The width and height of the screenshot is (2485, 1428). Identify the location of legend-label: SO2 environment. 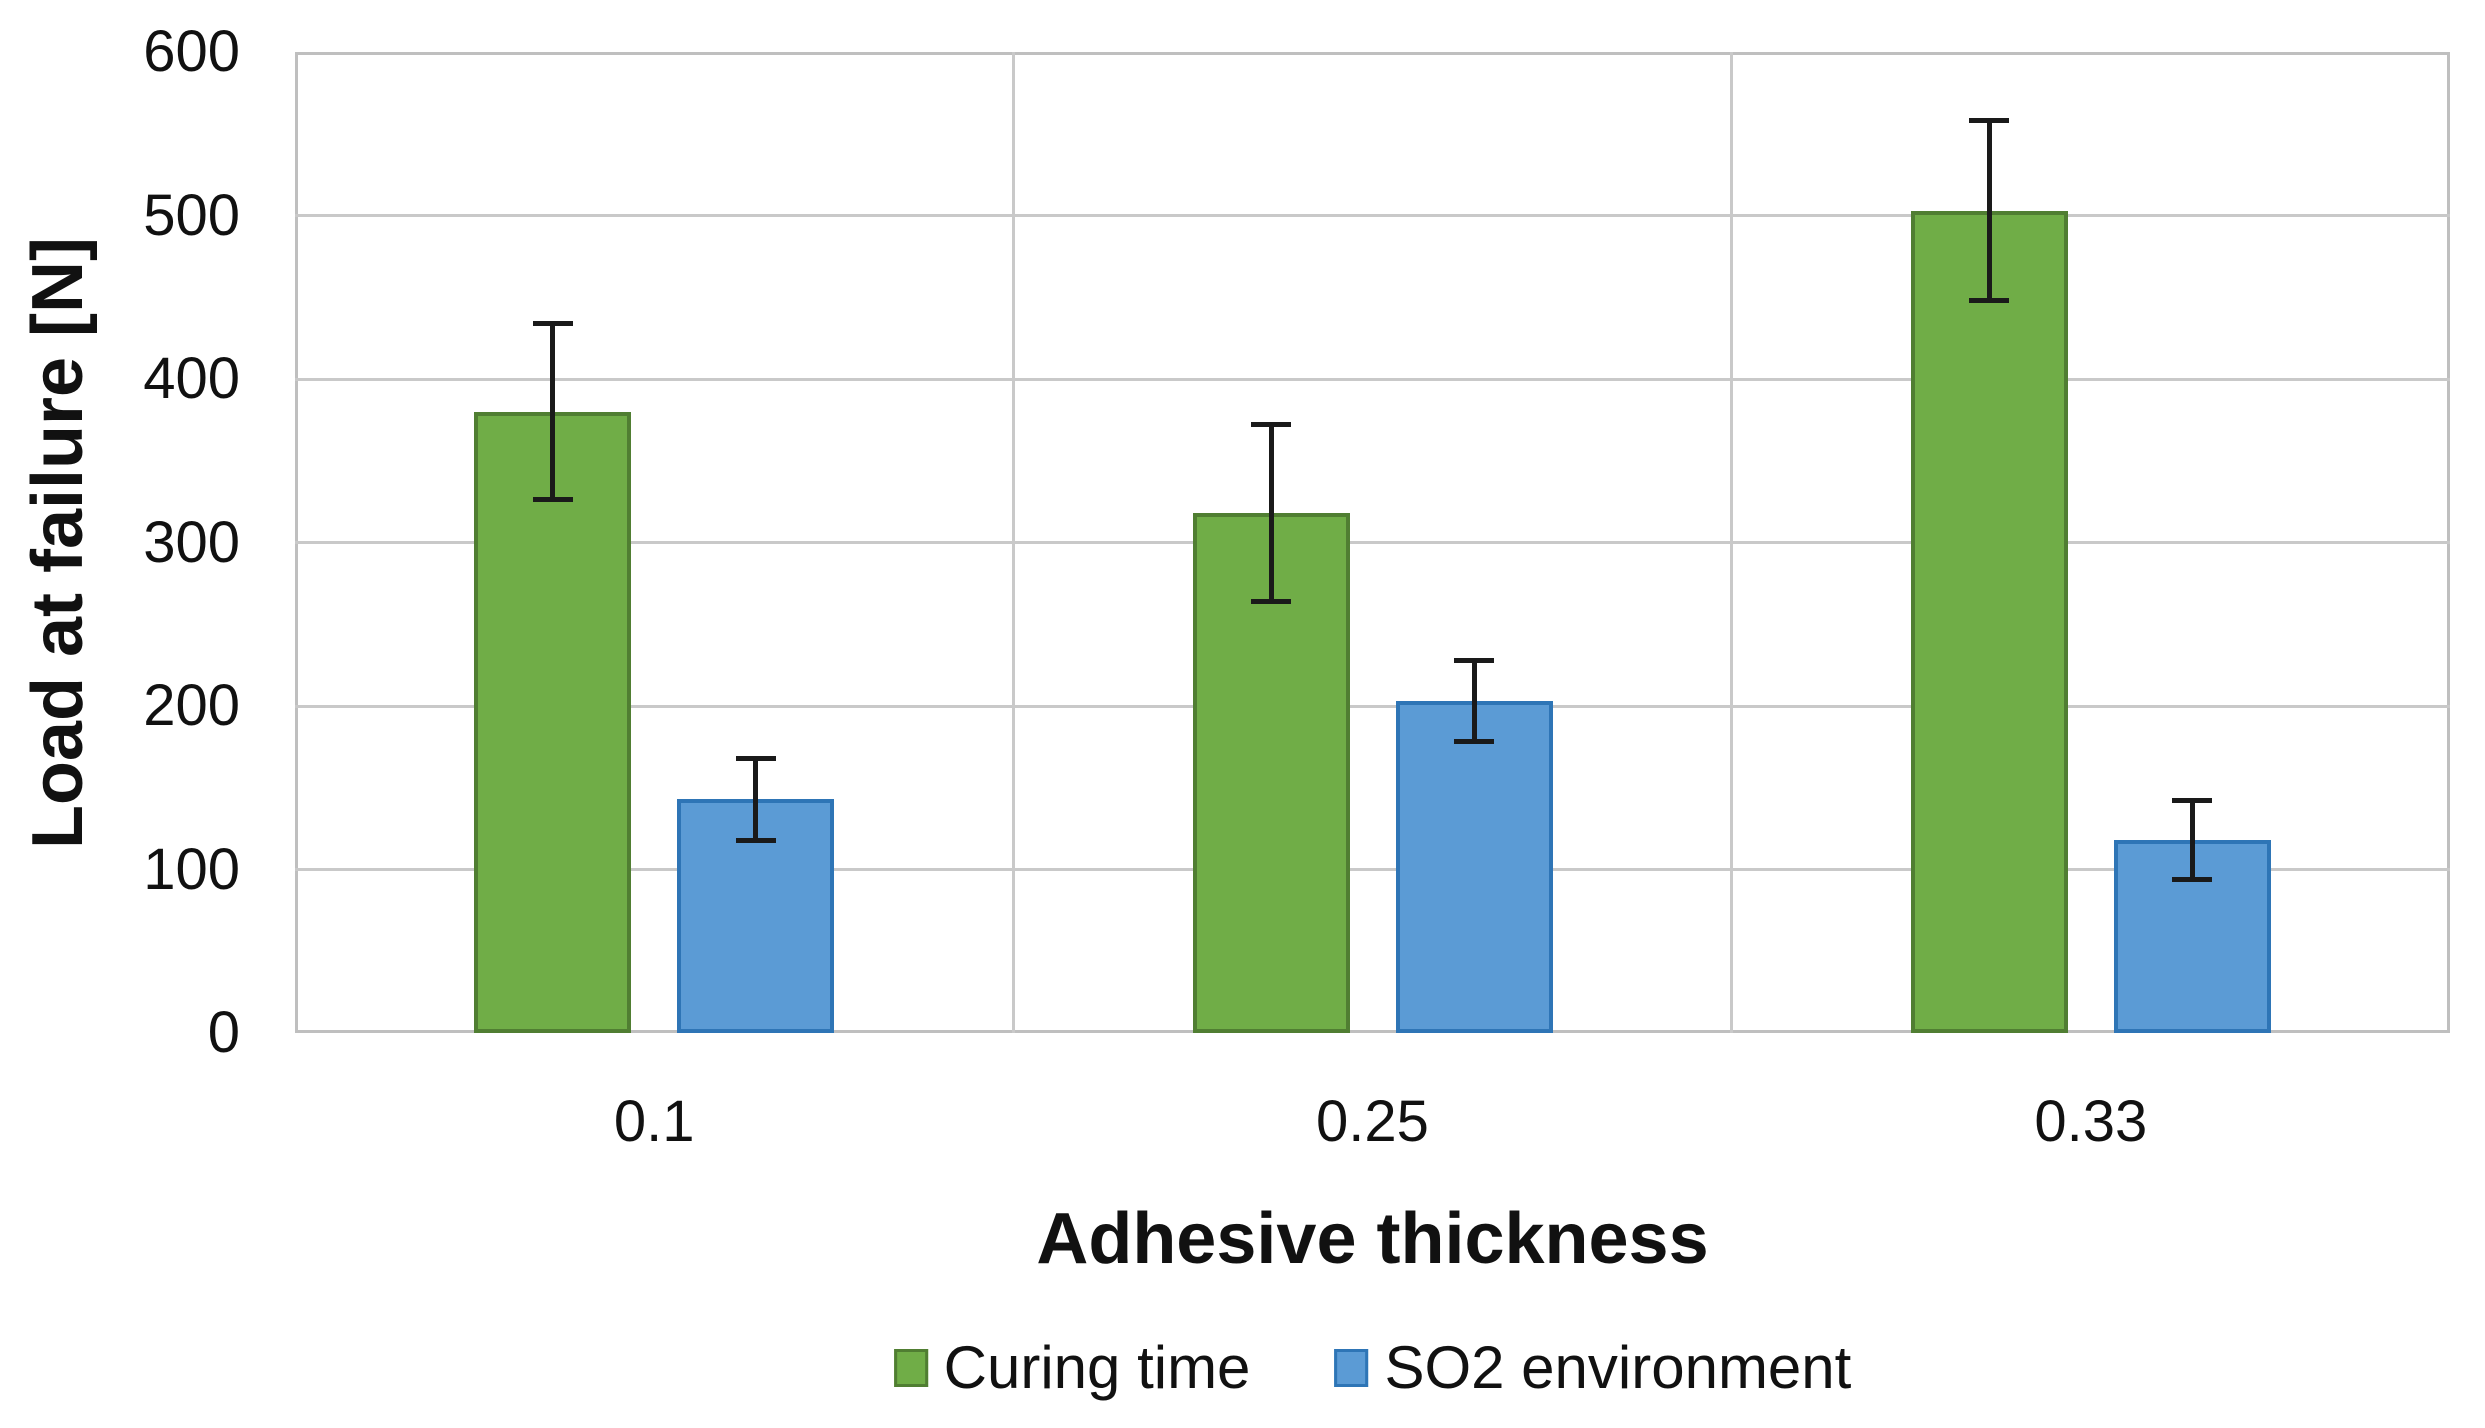
(1618, 1367).